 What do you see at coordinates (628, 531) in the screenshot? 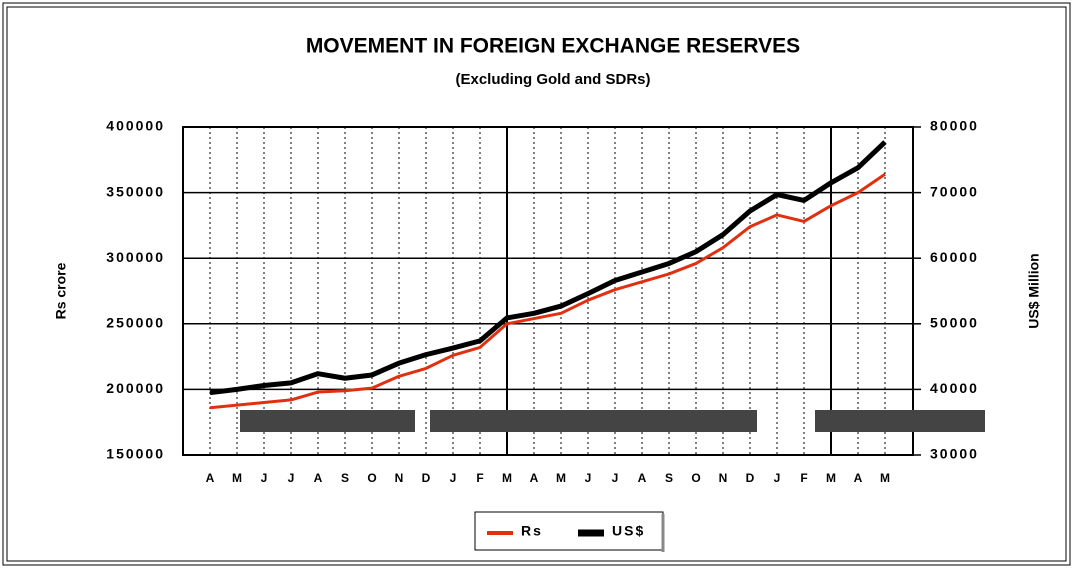
I see `legend-label: US$` at bounding box center [628, 531].